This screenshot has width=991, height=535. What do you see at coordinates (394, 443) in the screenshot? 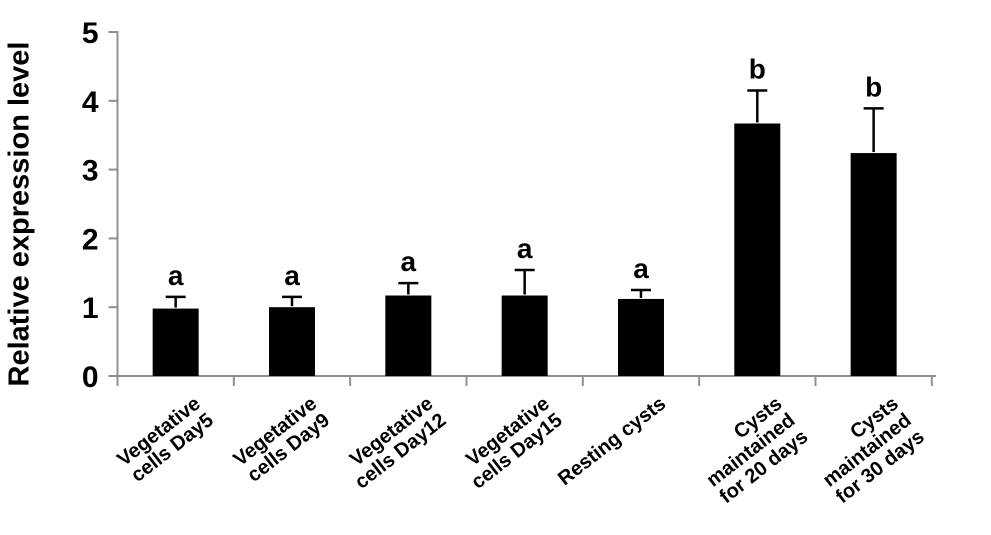
I see `x-category-label: Vegetativecells Day12` at bounding box center [394, 443].